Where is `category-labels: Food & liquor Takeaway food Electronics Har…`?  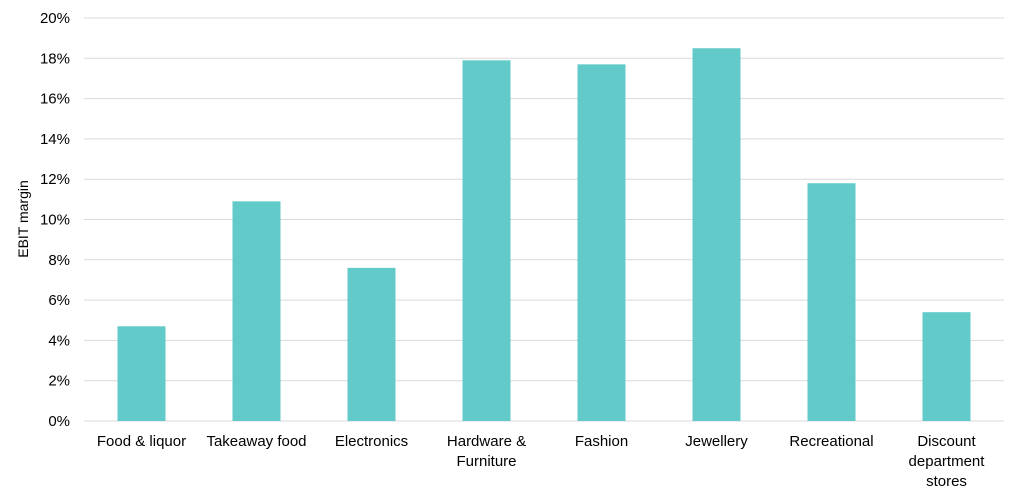 category-labels: Food & liquor Takeaway food Electronics Har… is located at coordinates (541, 461).